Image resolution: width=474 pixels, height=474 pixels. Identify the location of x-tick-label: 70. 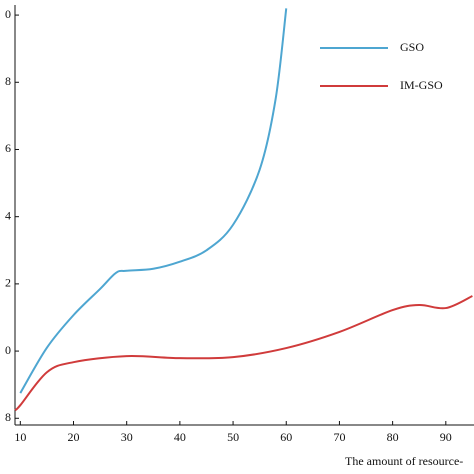
(339, 437).